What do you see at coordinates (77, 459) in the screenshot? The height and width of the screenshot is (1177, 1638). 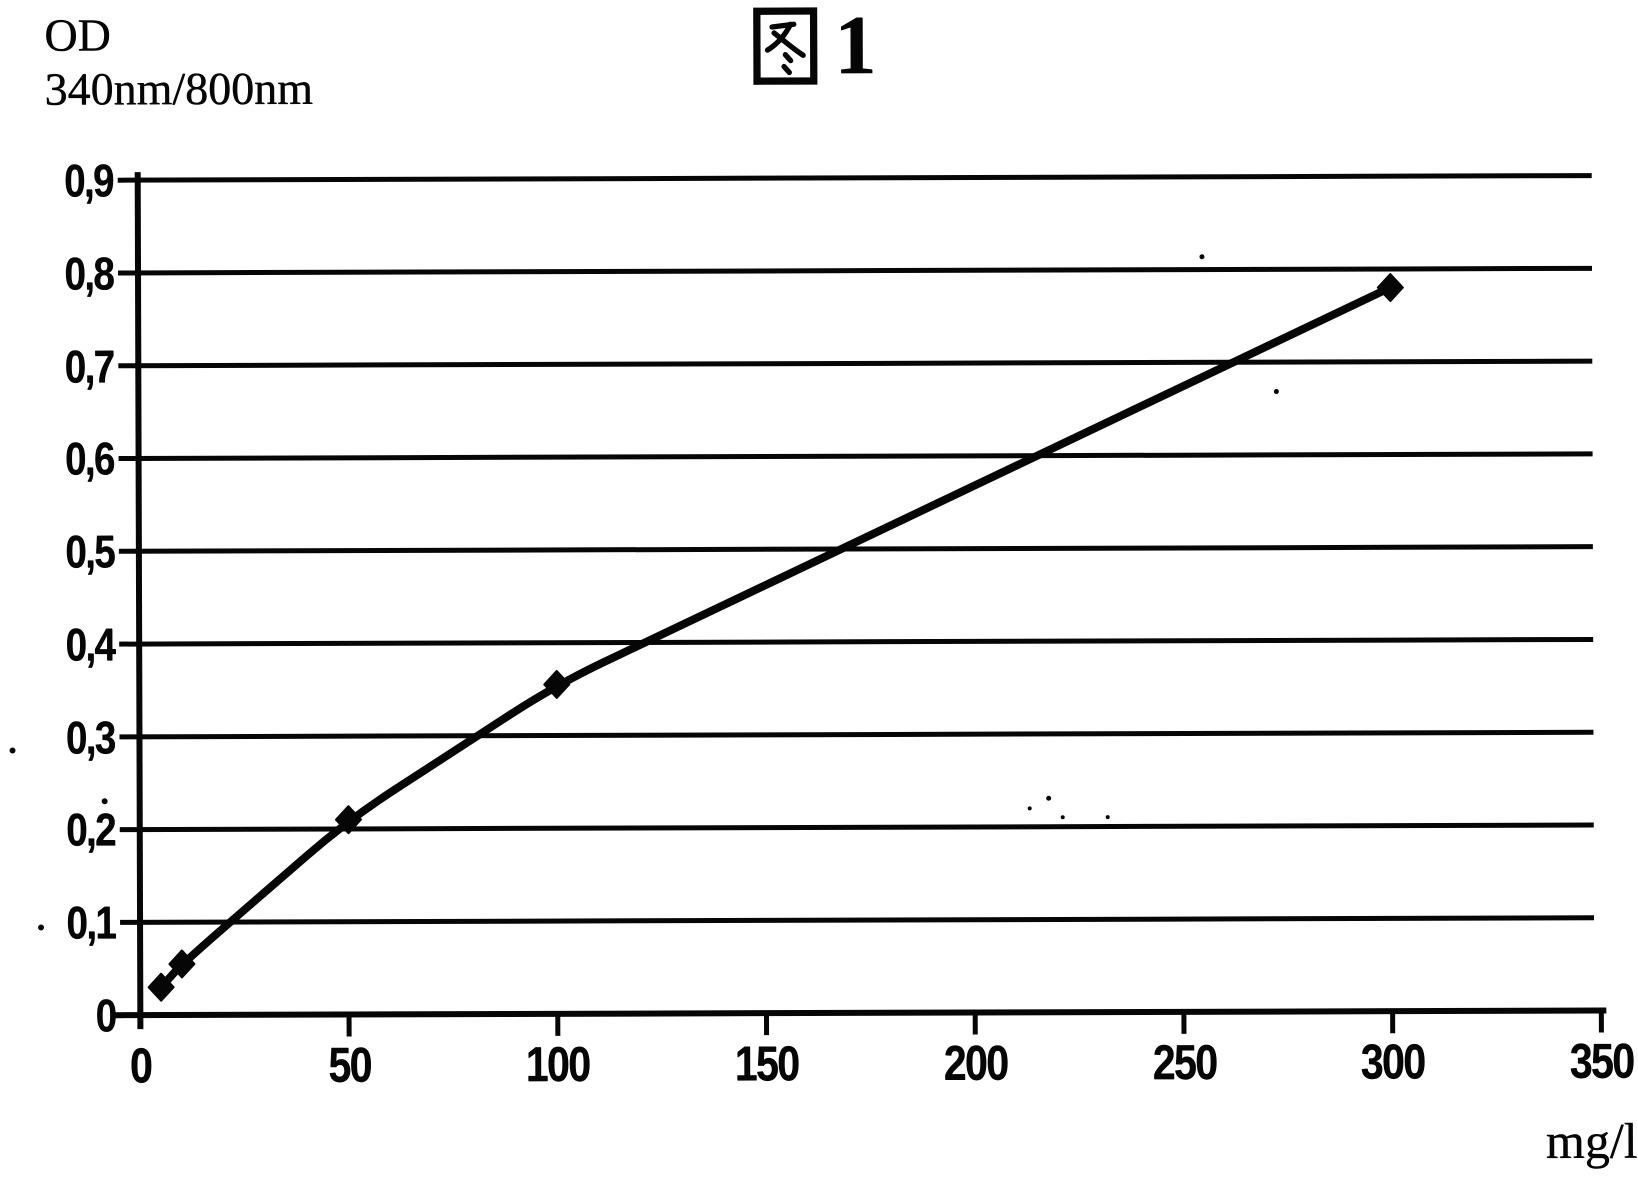 I see `y-tick-label-6: 0,6` at bounding box center [77, 459].